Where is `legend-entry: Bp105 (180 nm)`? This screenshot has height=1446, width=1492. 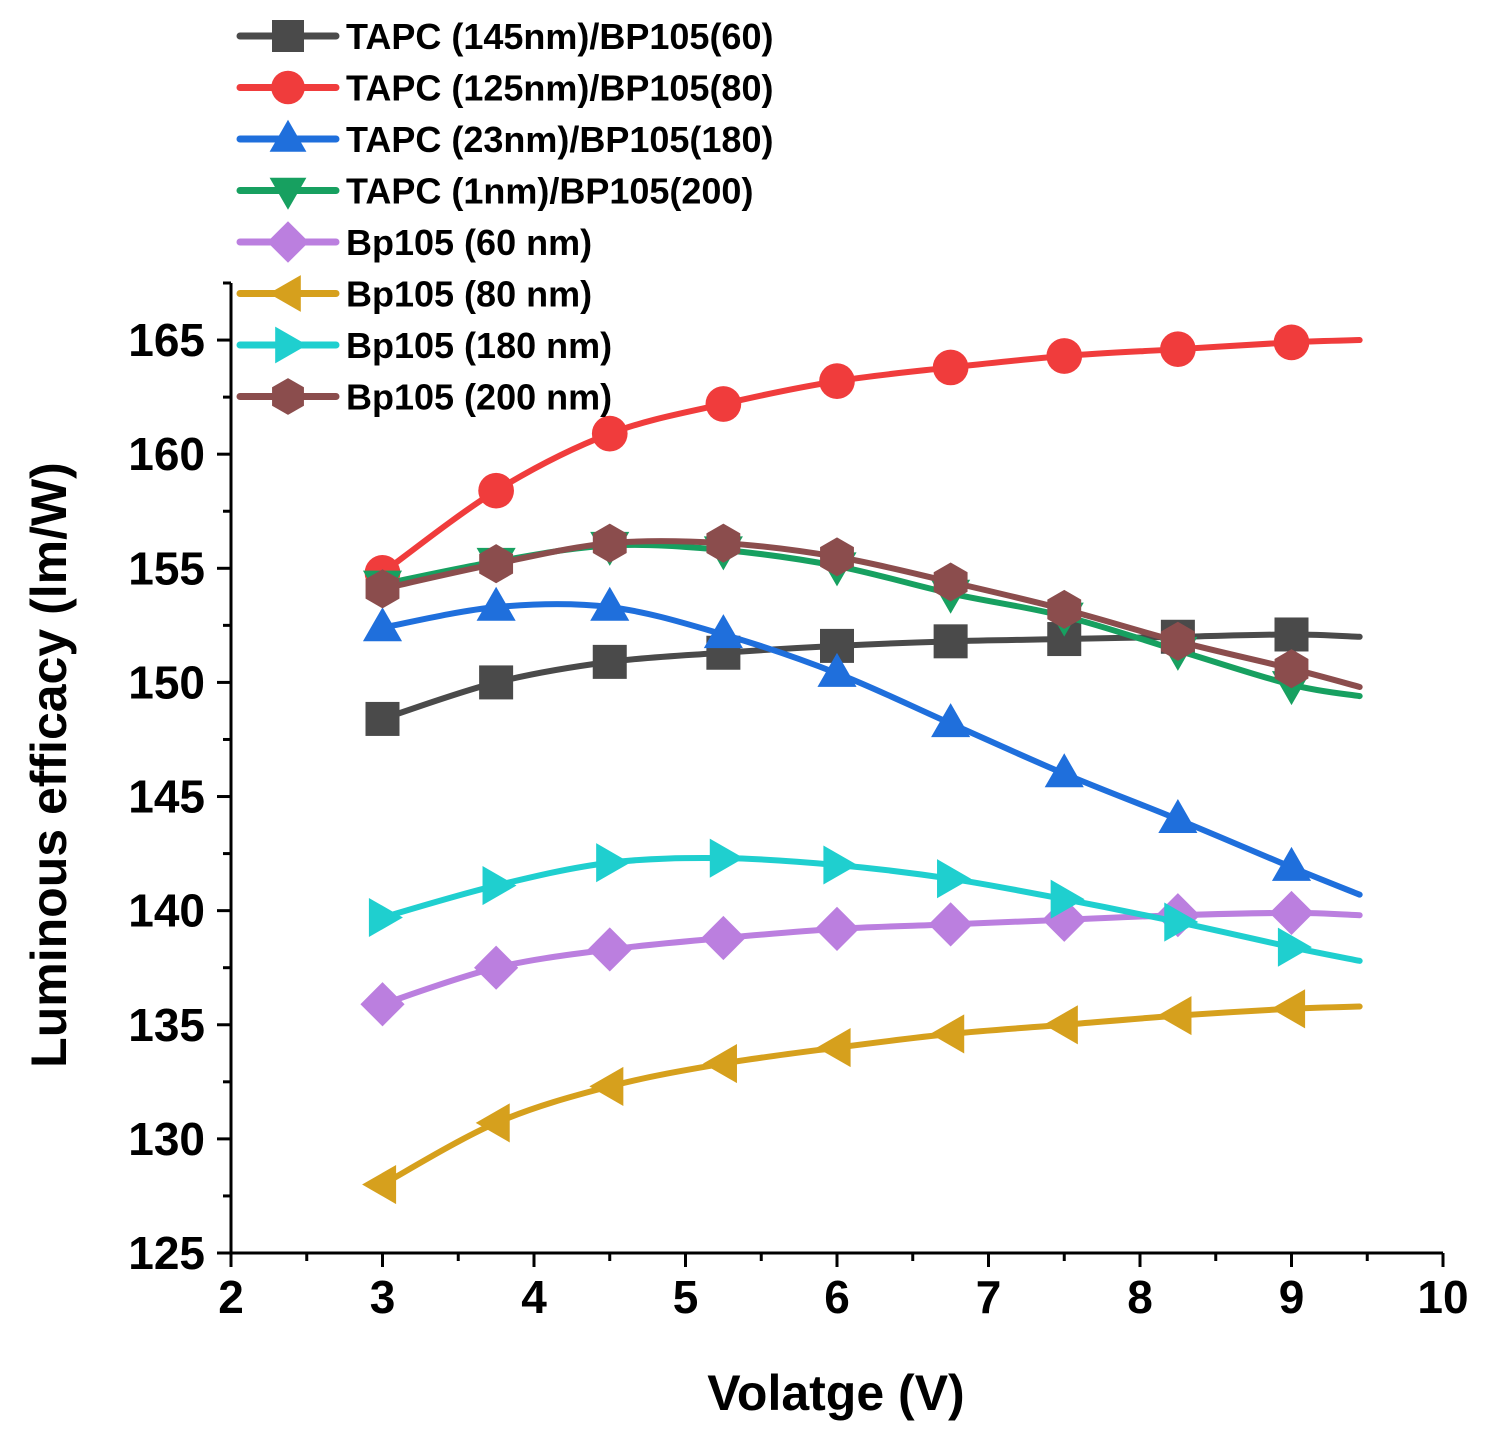 legend-entry: Bp105 (180 nm) is located at coordinates (424, 345).